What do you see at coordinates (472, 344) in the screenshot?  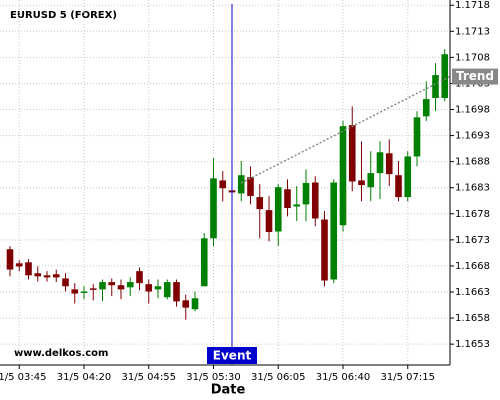 I see `y-tick-label: 1.1653` at bounding box center [472, 344].